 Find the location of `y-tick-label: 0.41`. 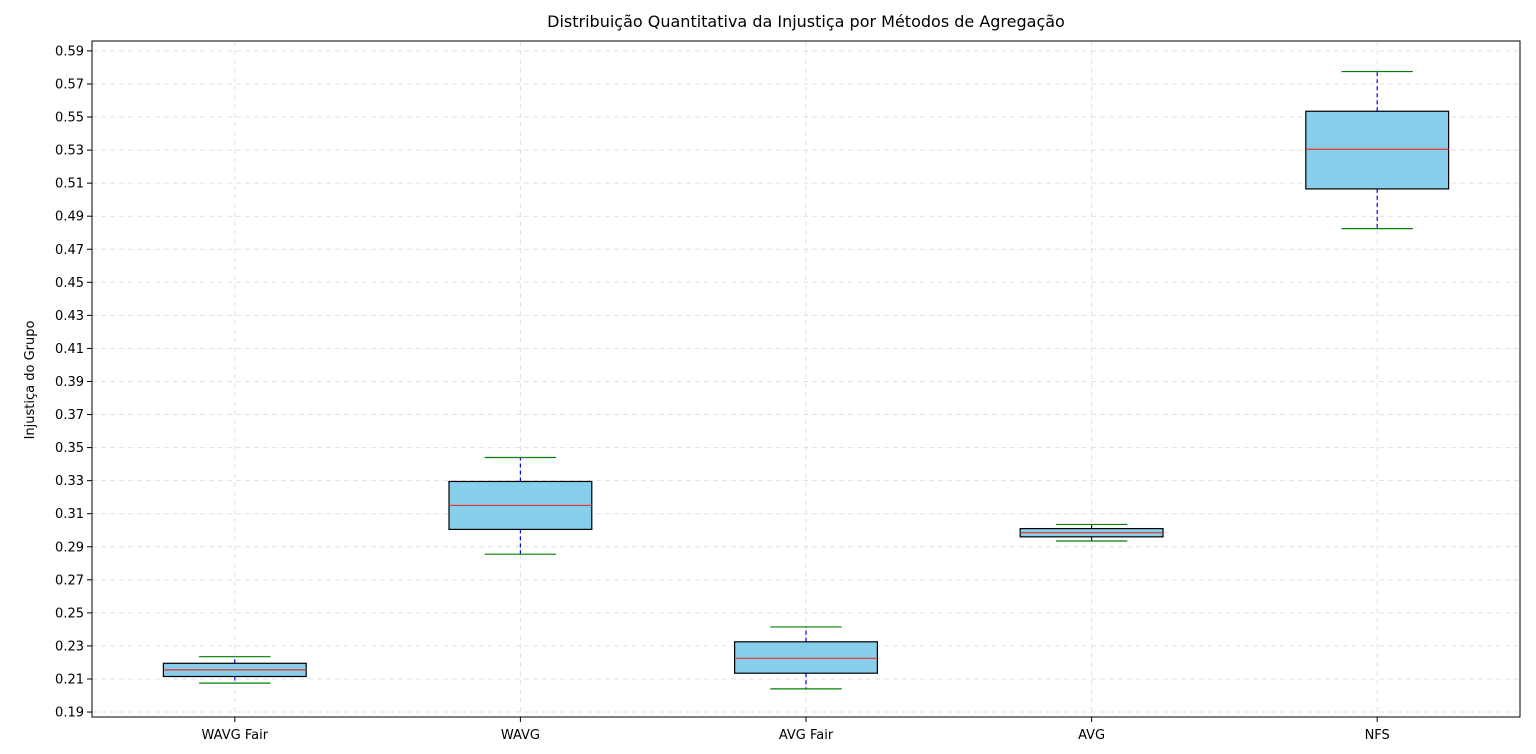

y-tick-label: 0.41 is located at coordinates (69, 349).